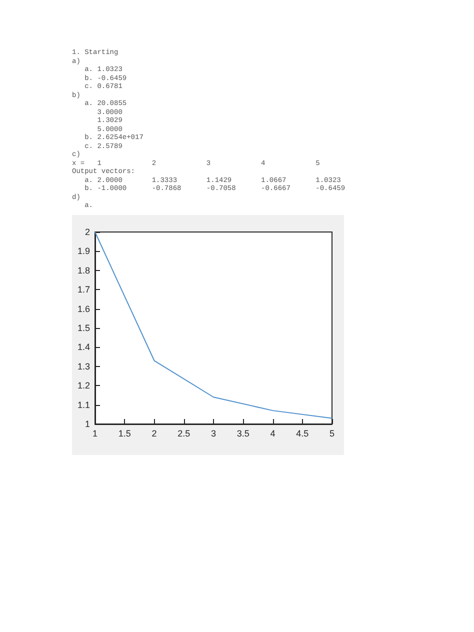 Image resolution: width=474 pixels, height=632 pixels. What do you see at coordinates (83, 251) in the screenshot?
I see `y-tick-label: 1.9` at bounding box center [83, 251].